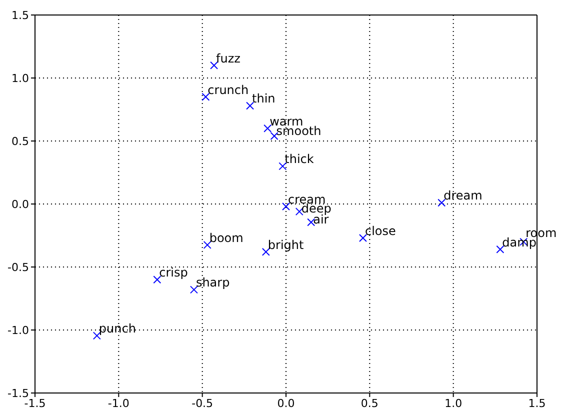  I want to click on annotation: crunch, so click(228, 89).